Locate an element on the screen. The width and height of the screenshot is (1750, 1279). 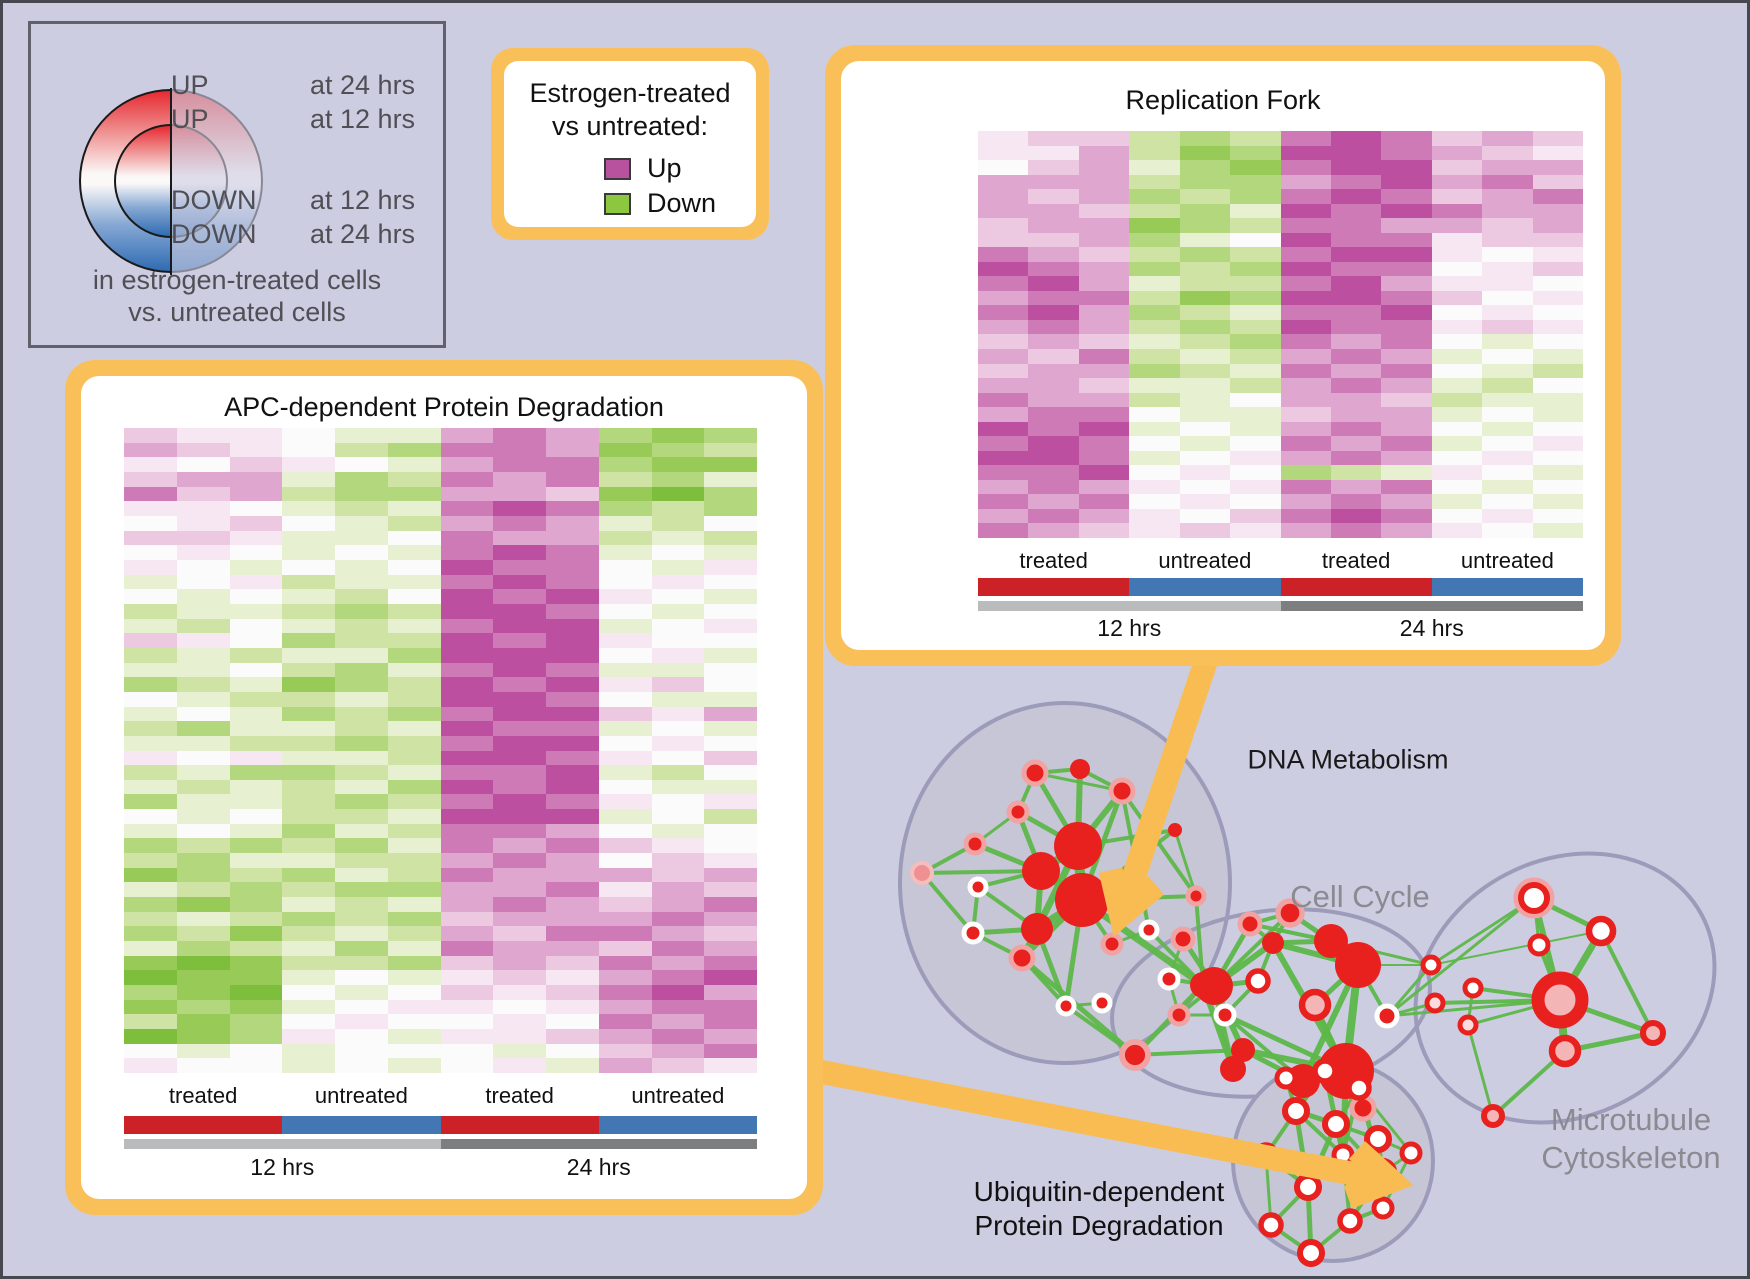
network-edge is located at coordinates (1627, 982).